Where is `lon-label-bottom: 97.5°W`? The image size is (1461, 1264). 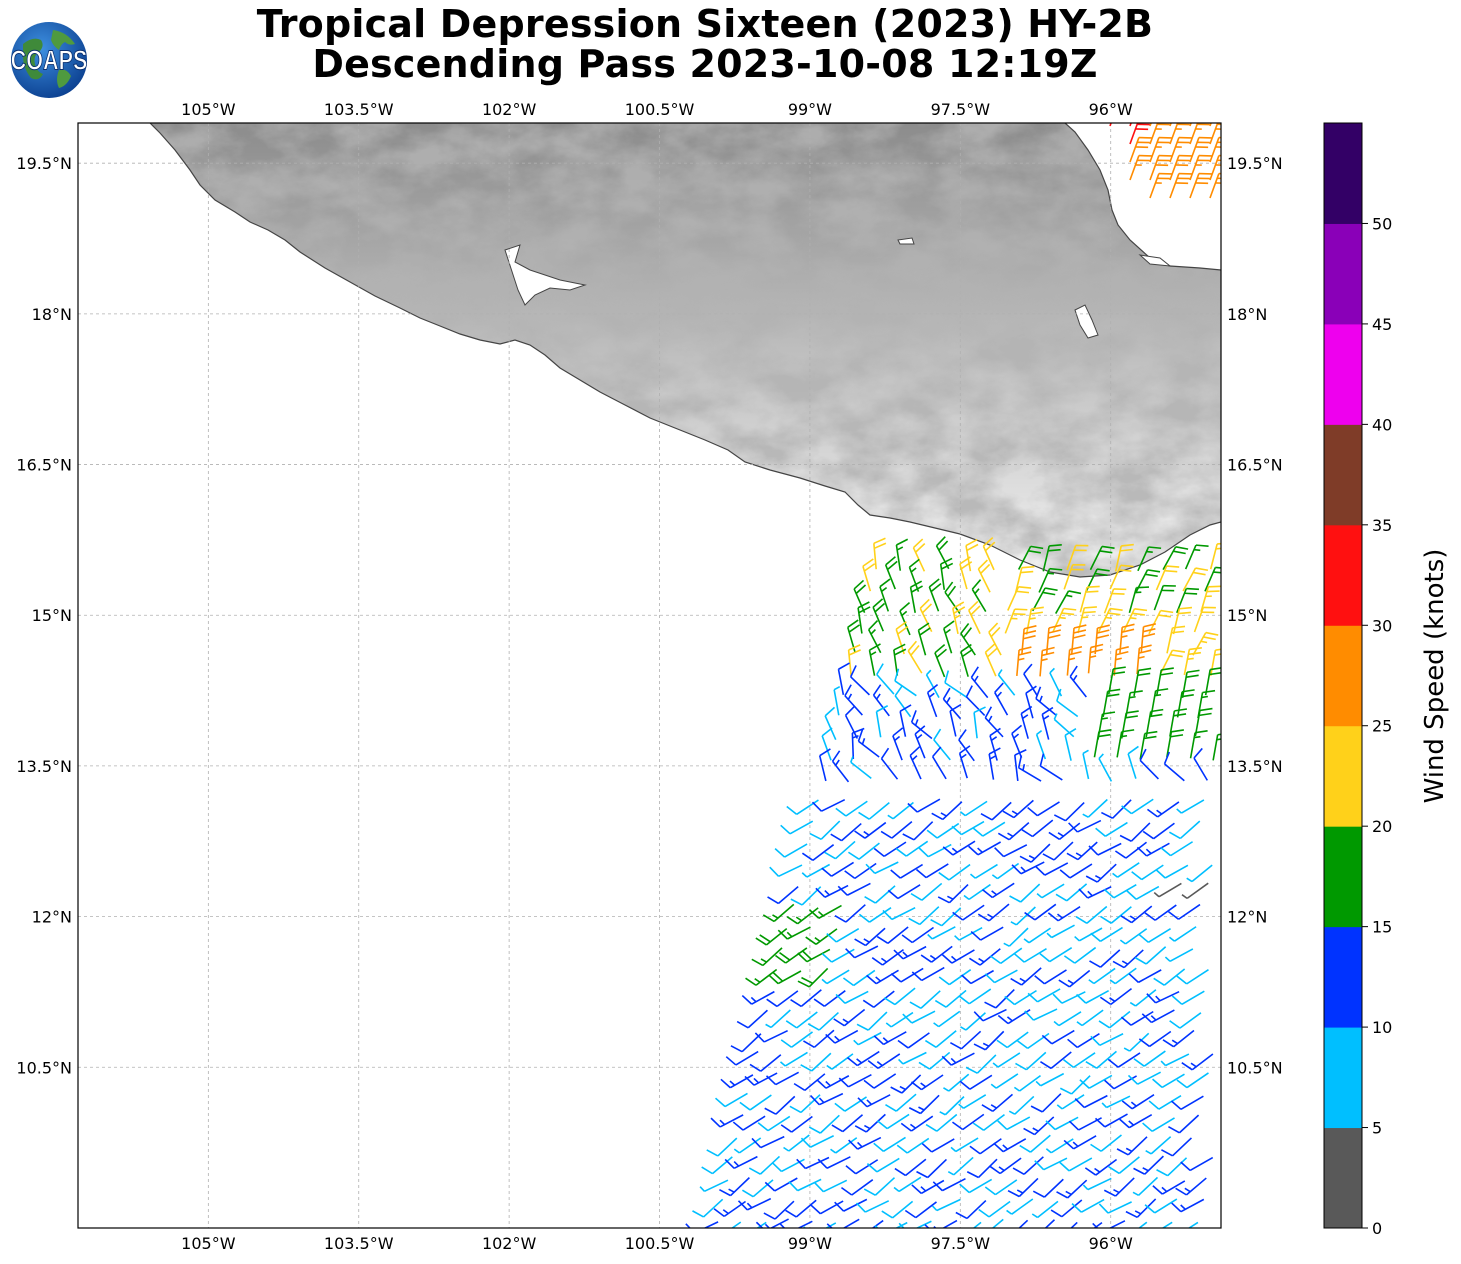 lon-label-bottom: 97.5°W is located at coordinates (961, 1243).